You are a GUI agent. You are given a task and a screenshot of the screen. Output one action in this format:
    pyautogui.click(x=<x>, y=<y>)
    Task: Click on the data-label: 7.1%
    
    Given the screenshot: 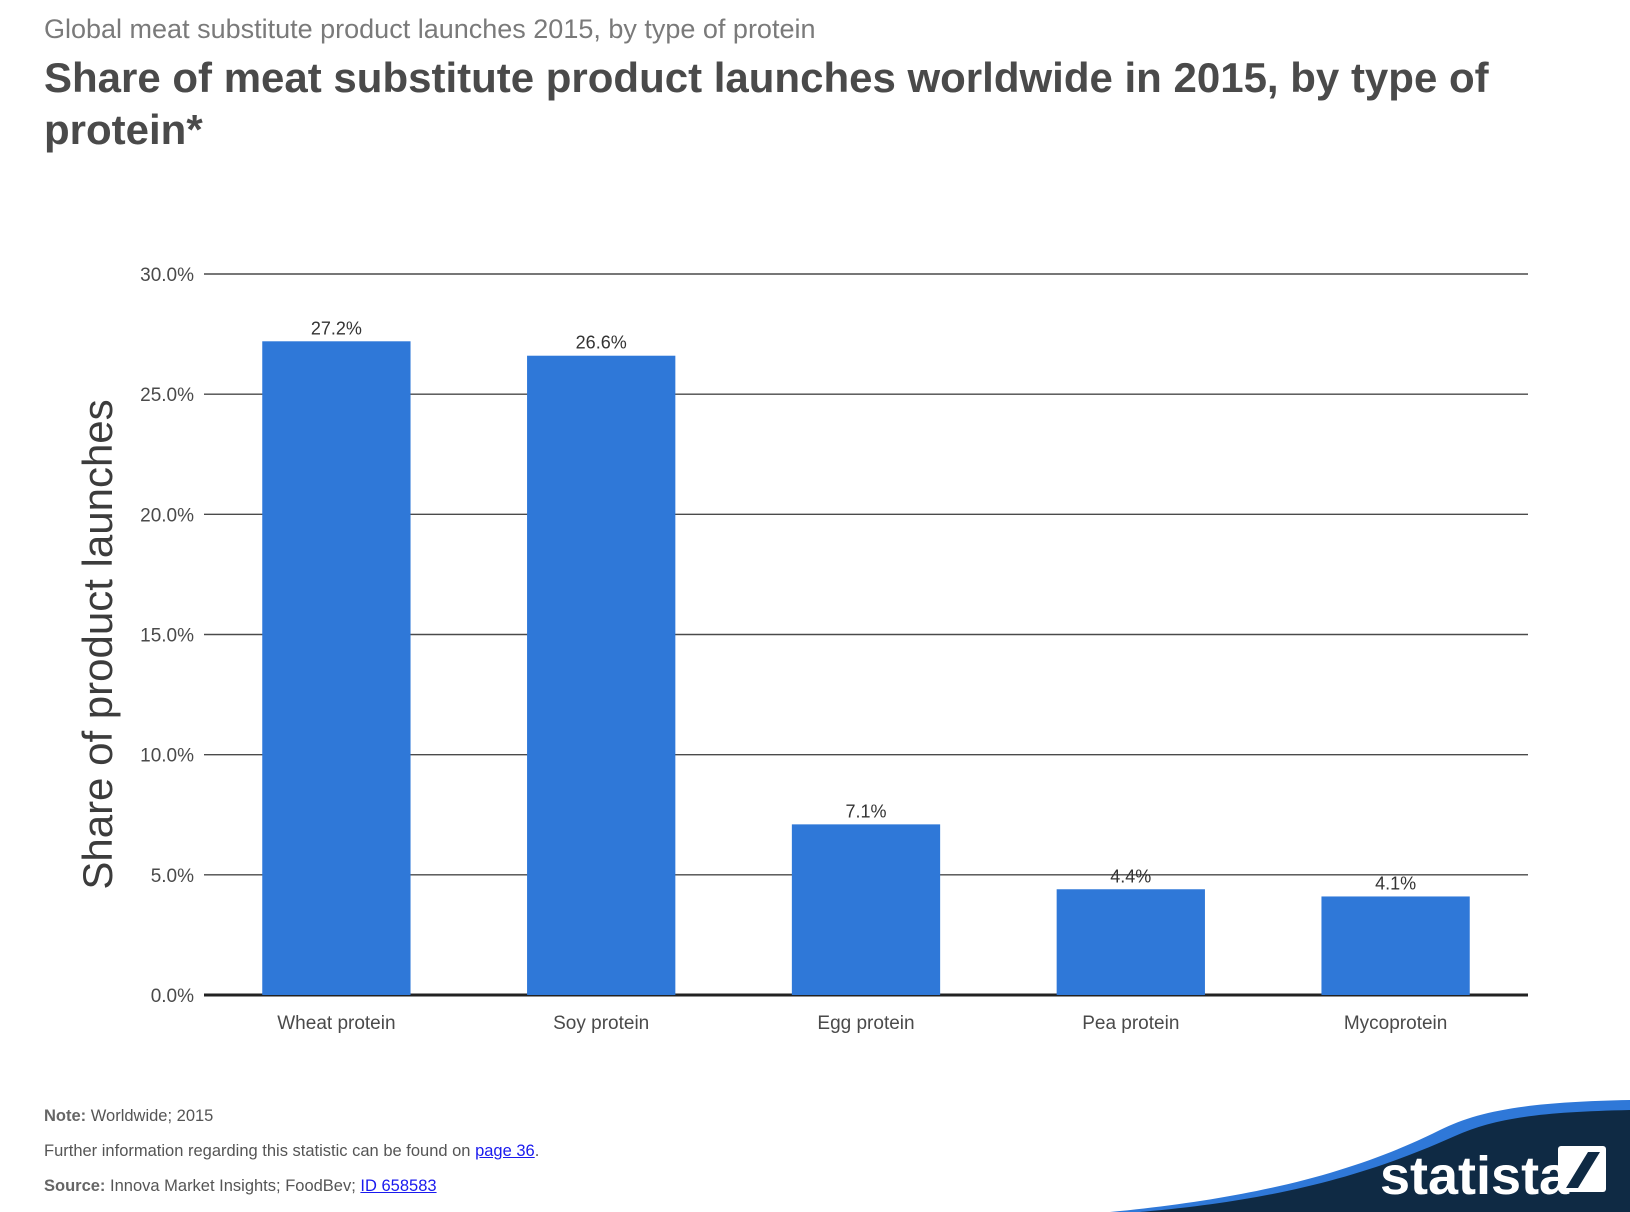 What is the action you would take?
    pyautogui.click(x=865, y=811)
    